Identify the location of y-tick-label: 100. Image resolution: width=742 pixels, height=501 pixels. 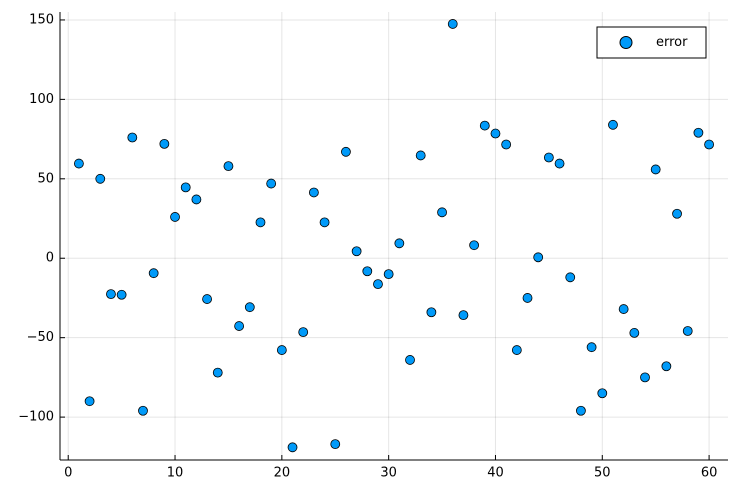
(41, 99).